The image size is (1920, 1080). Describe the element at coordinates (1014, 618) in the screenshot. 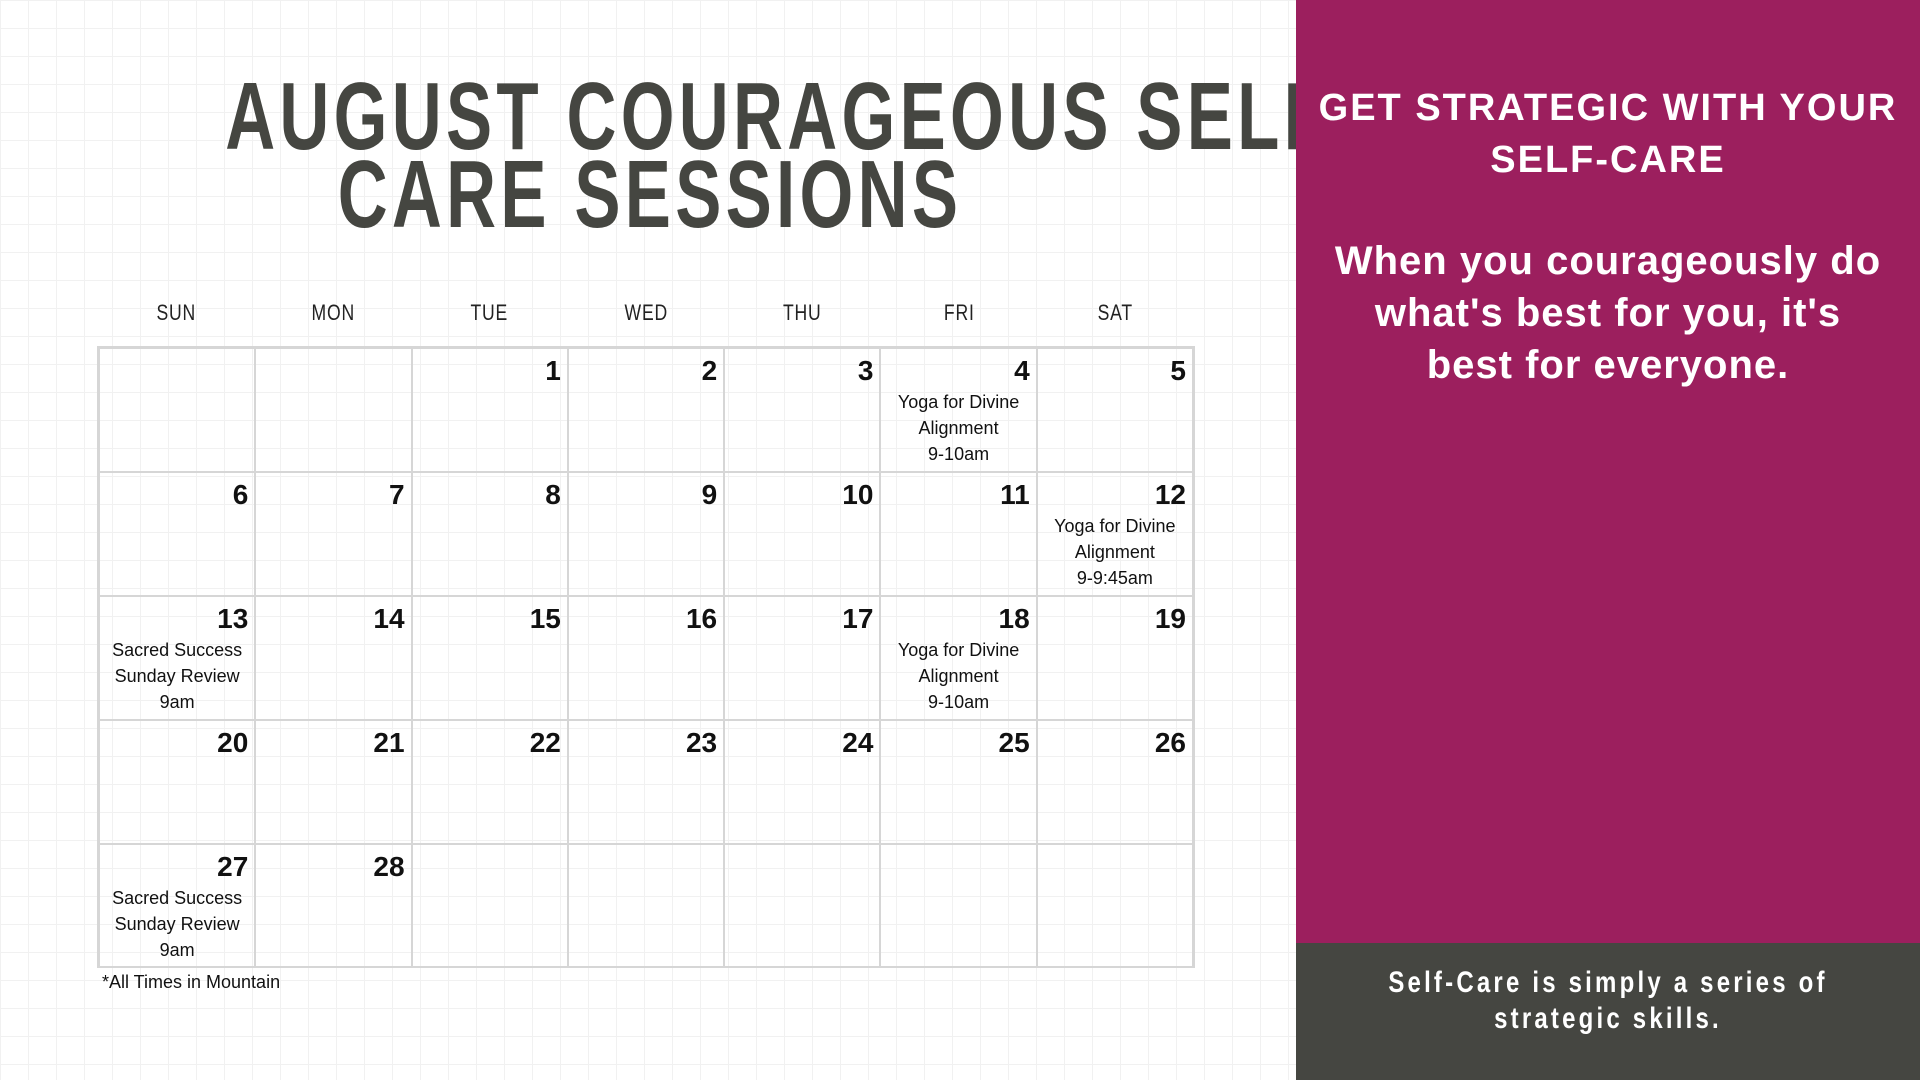

I see `day-number: 18` at that location.